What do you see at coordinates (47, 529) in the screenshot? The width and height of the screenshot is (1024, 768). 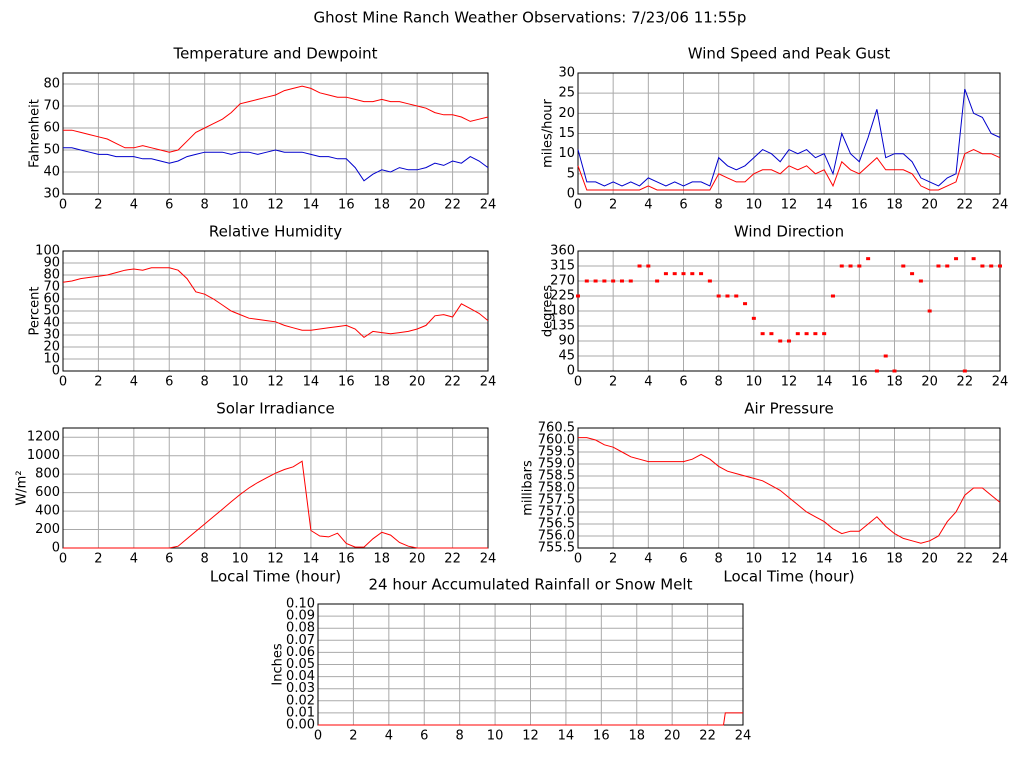 I see `y-tick-label: 200` at bounding box center [47, 529].